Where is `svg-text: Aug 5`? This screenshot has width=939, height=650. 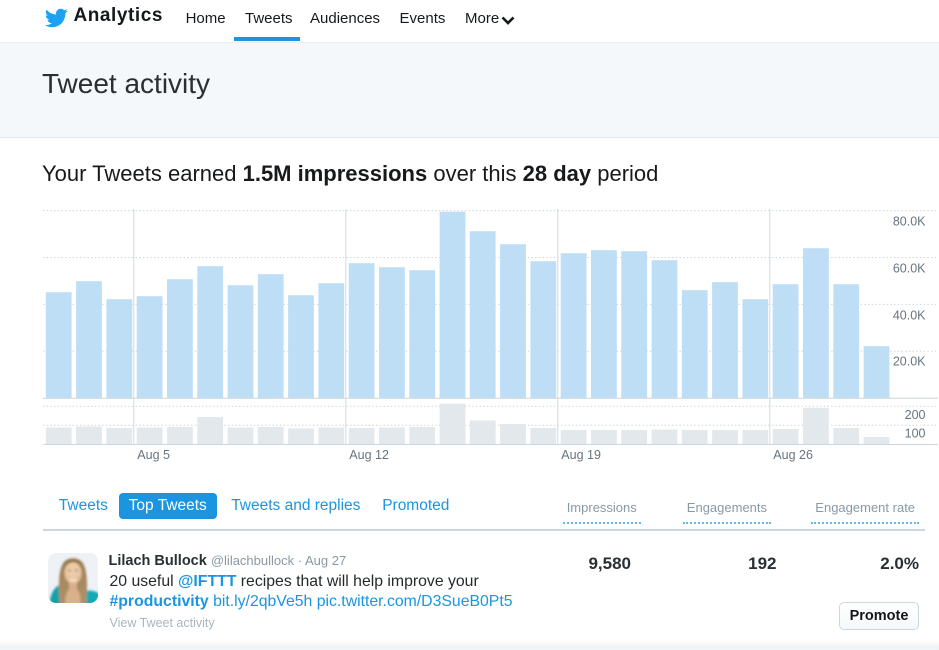
svg-text: Aug 5 is located at coordinates (153, 455).